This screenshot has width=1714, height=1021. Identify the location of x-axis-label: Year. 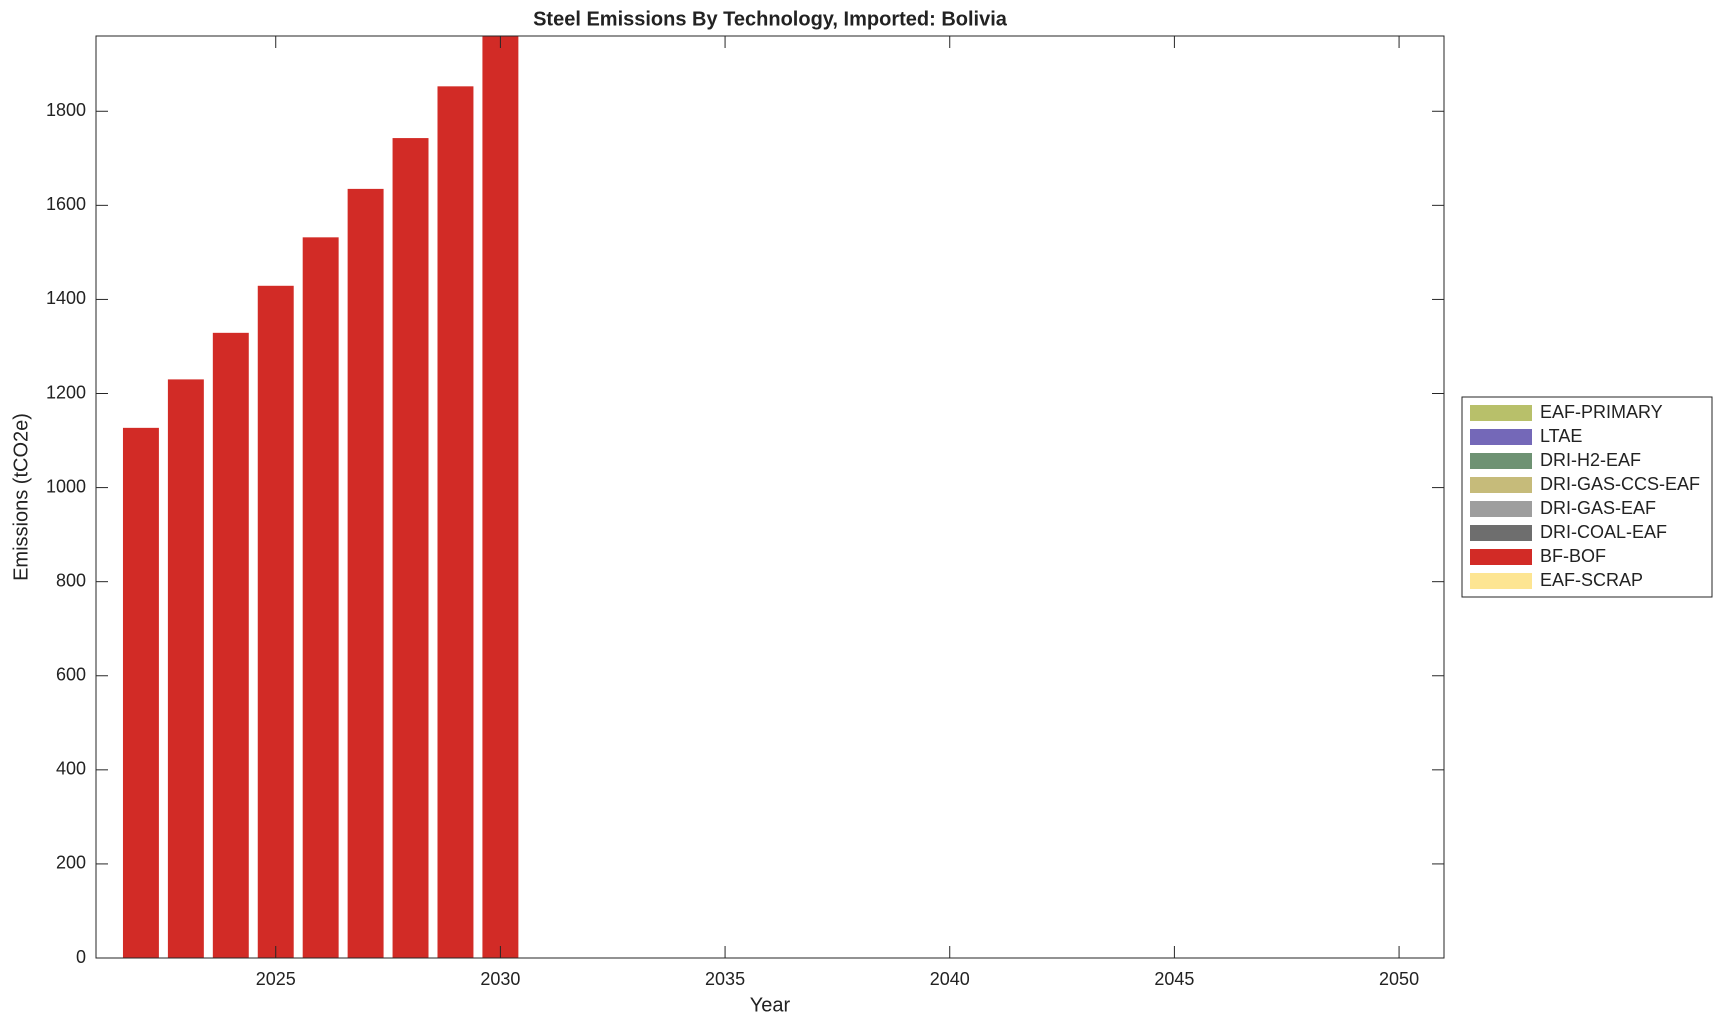
(770, 1005).